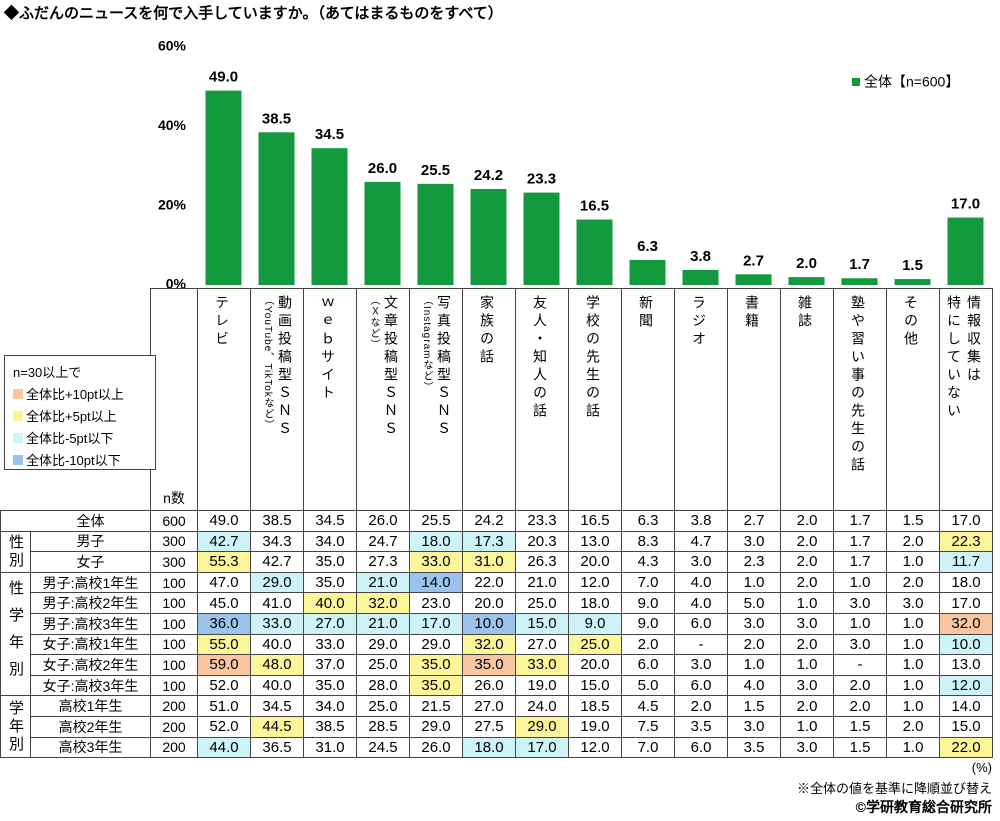 The image size is (1000, 821). Describe the element at coordinates (542, 706) in the screenshot. I see `table-cell: 24.0` at that location.